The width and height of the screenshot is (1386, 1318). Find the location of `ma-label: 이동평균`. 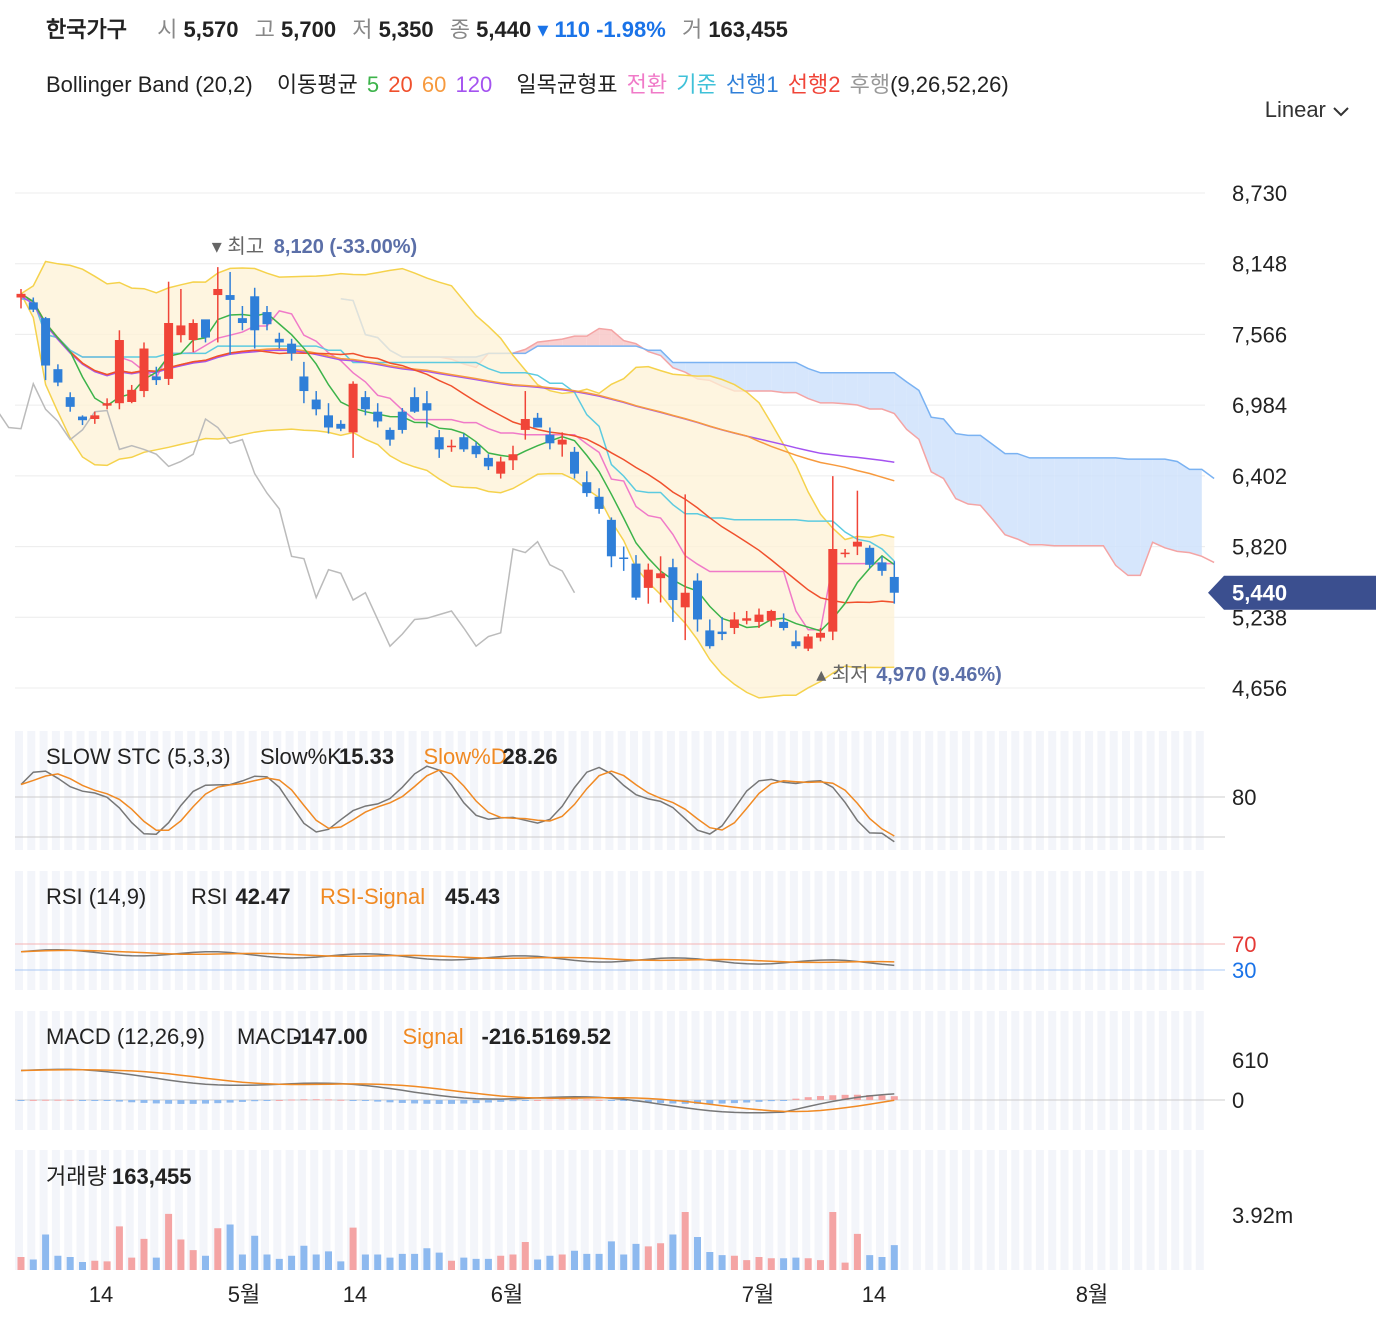

ma-label: 이동평균 is located at coordinates (317, 84).